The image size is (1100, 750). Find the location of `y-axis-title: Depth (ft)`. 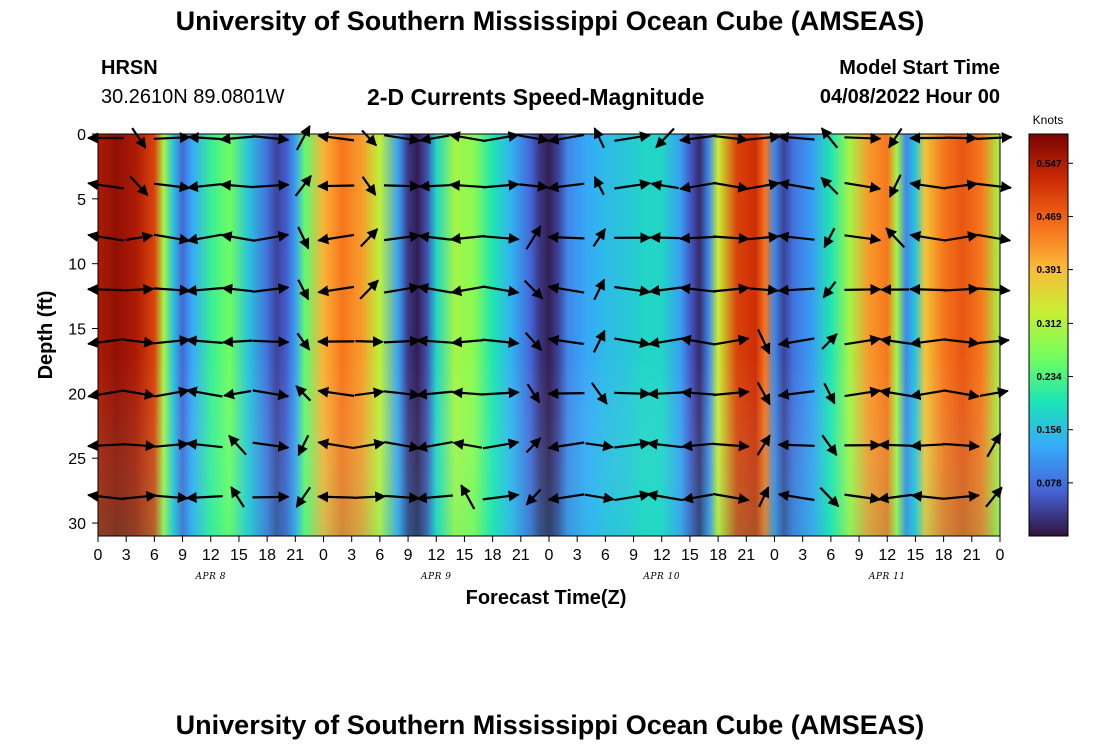

y-axis-title: Depth (ft) is located at coordinates (46, 335).